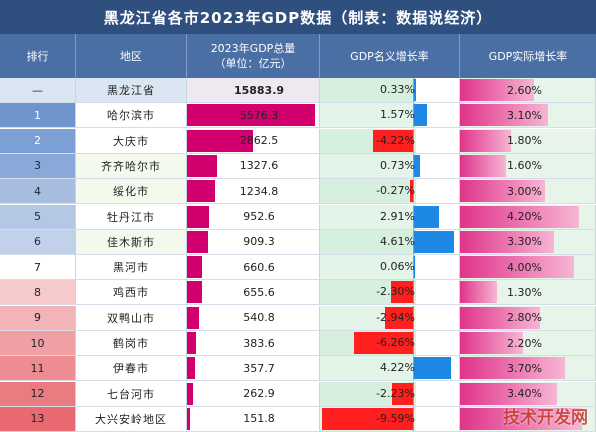 The height and width of the screenshot is (432, 596). What do you see at coordinates (528, 343) in the screenshot?
I see `real-cell: 2.20%` at bounding box center [528, 343].